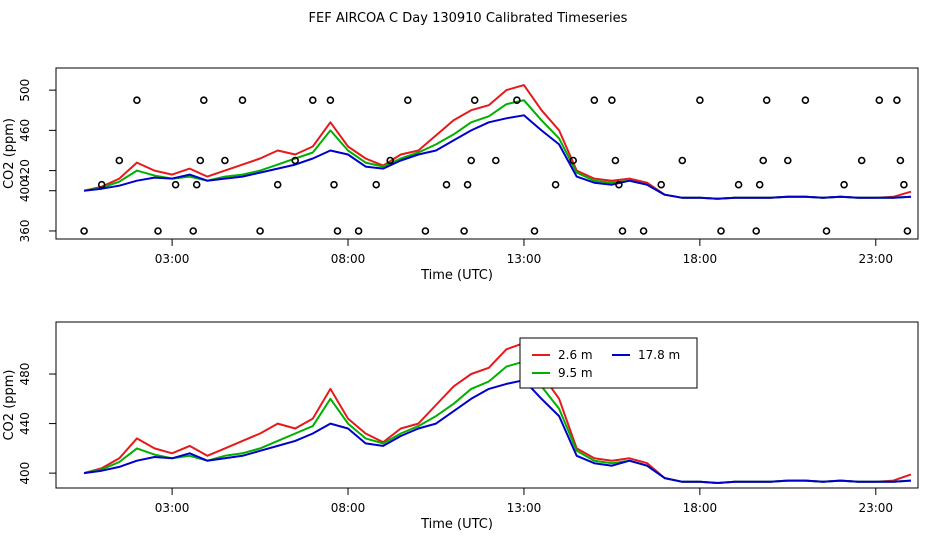 The height and width of the screenshot is (540, 936). What do you see at coordinates (25, 130) in the screenshot?
I see `y-tick-label: 460` at bounding box center [25, 130].